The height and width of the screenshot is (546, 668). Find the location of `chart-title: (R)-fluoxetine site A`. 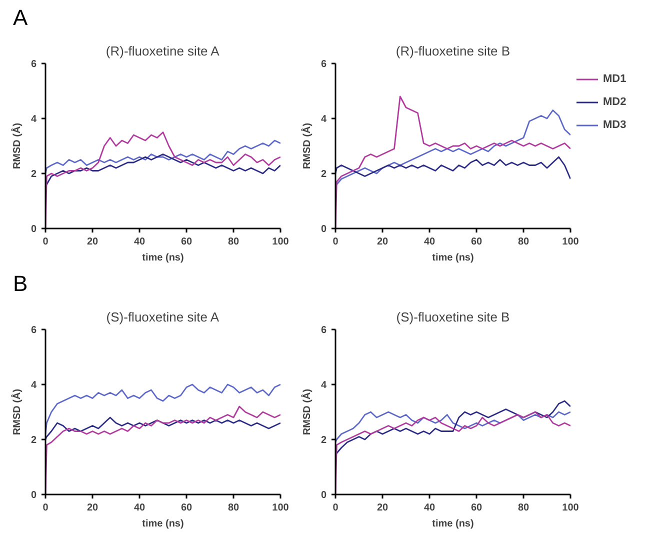

chart-title: (R)-fluoxetine site A is located at coordinates (163, 51).